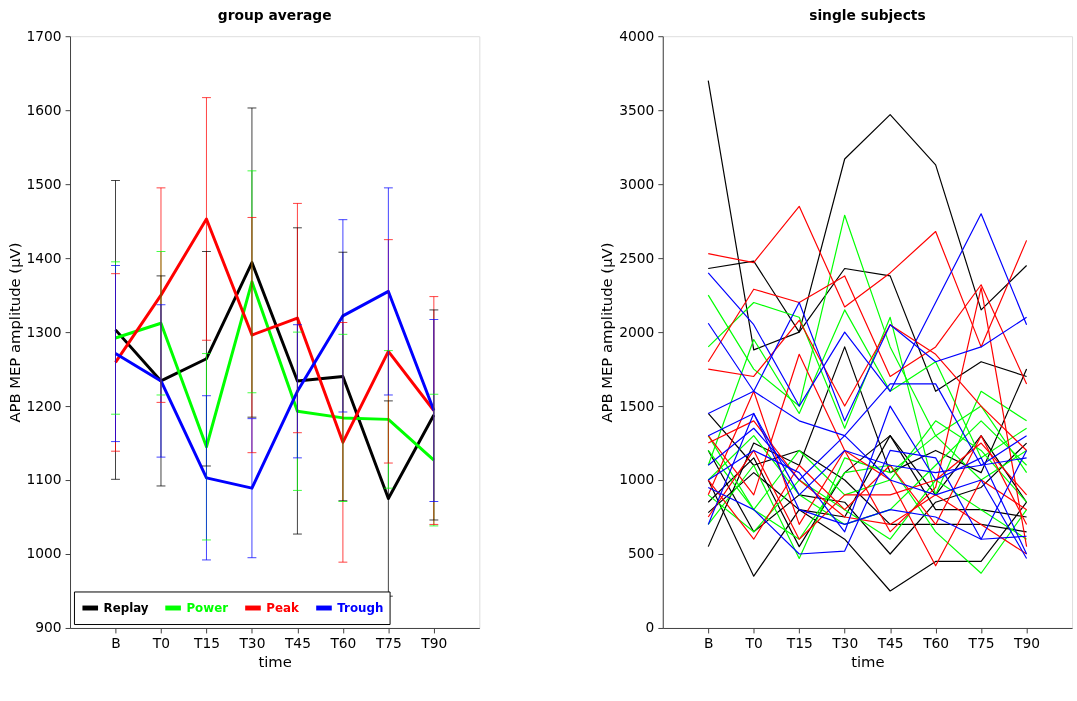  What do you see at coordinates (44, 35) in the screenshot?
I see `y-tick-label: 1700` at bounding box center [44, 35].